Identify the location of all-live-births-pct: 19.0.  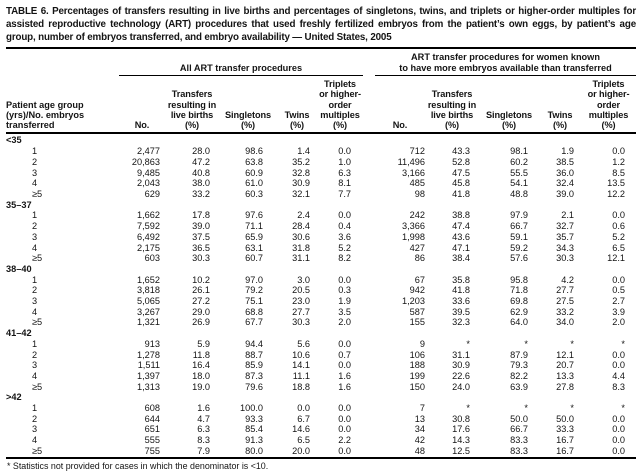
(201, 386).